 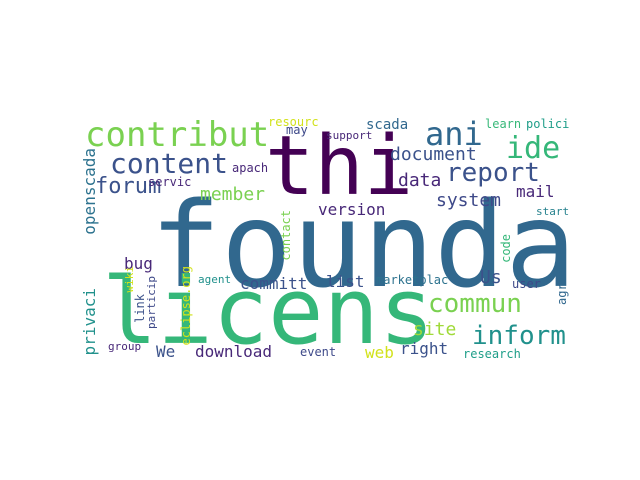 I want to click on word-version: version, so click(x=352, y=209).